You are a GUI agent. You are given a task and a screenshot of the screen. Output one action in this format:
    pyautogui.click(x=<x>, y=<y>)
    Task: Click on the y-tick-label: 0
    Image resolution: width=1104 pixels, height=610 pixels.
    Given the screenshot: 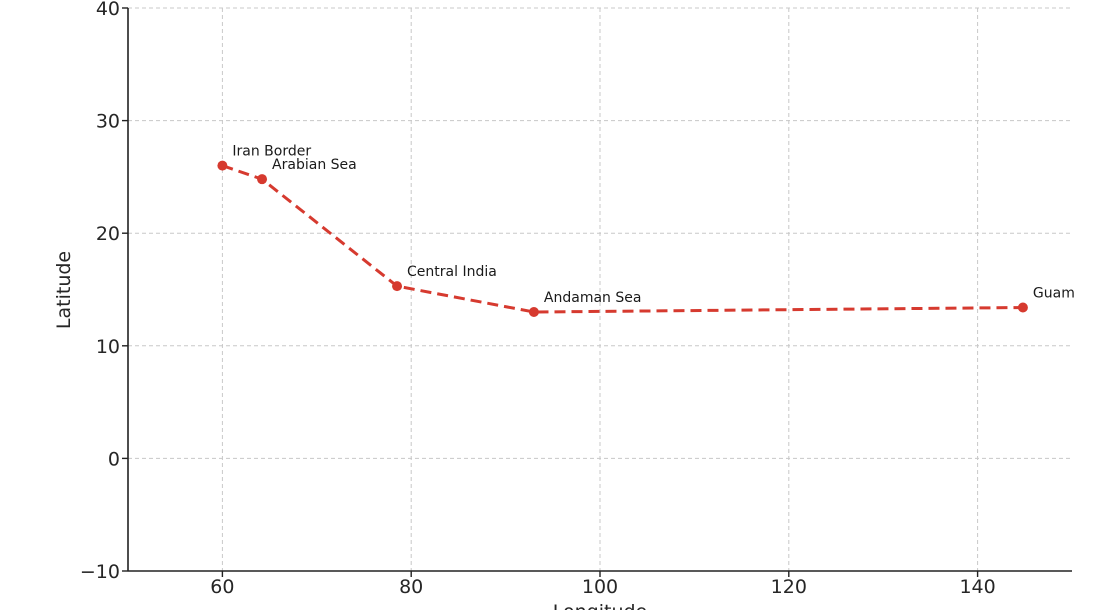 What is the action you would take?
    pyautogui.click(x=114, y=459)
    